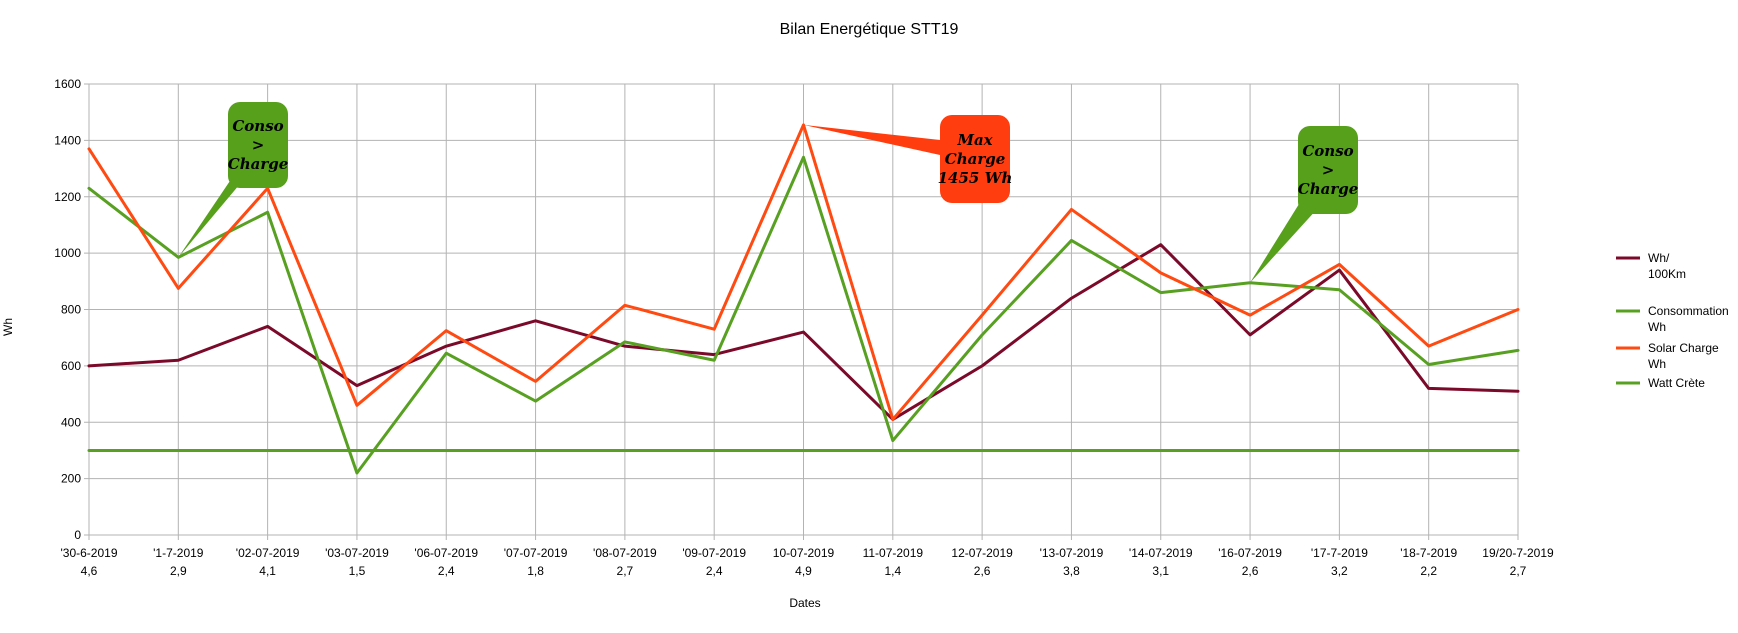 The height and width of the screenshot is (633, 1738). I want to click on x-tick-label: '30-6-2019, so click(89, 553).